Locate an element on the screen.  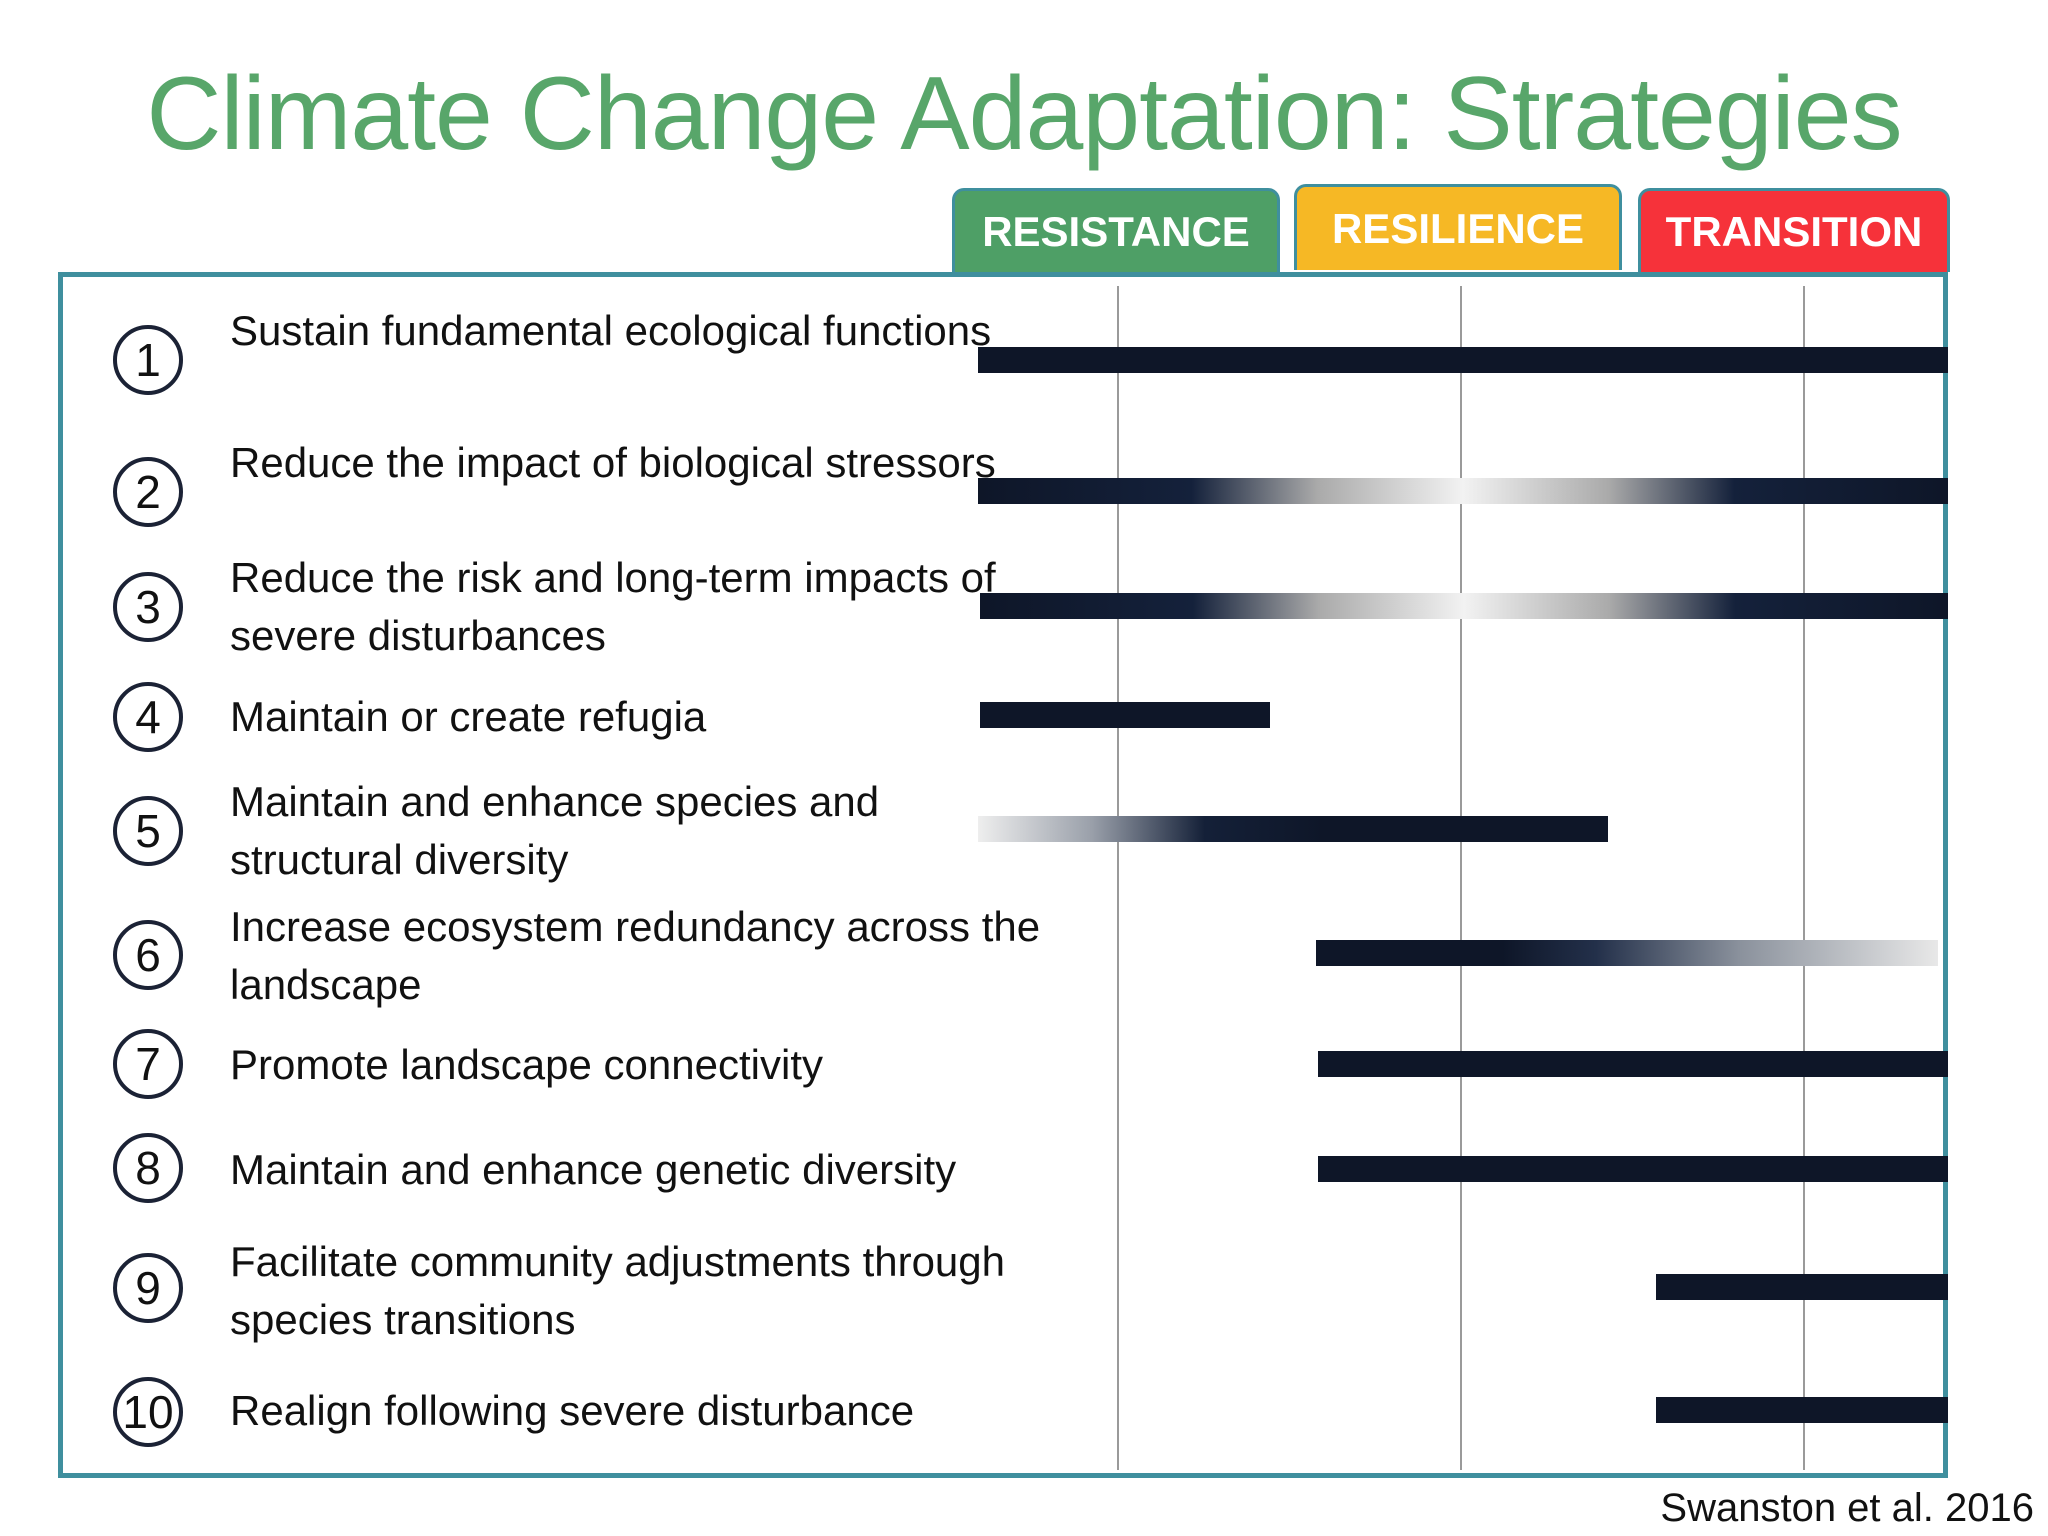
strategy-label-10: Realign following severe disturbance is located at coordinates (572, 1410).